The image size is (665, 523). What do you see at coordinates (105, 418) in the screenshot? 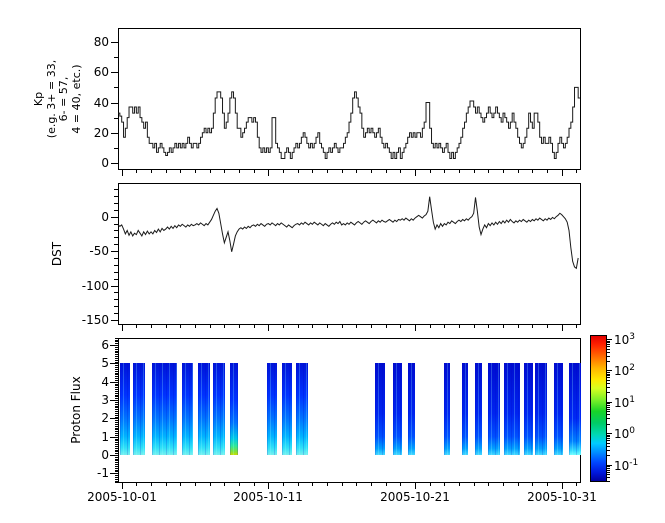
I see `proton-y-tick-label: 2` at bounding box center [105, 418].